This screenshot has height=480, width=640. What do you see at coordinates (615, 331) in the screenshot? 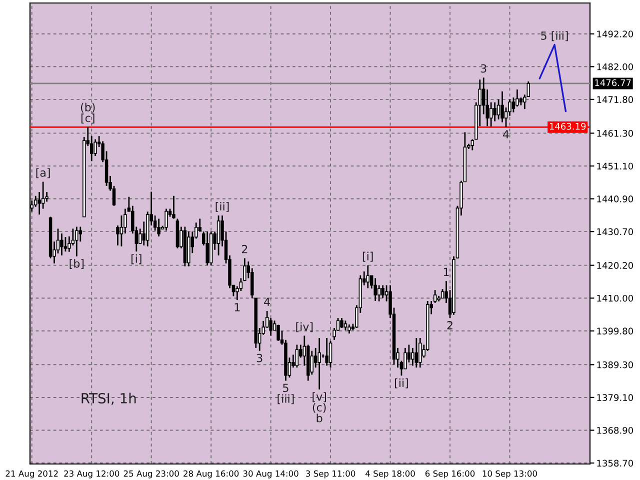
I see `y-tick-label: 1399.80` at bounding box center [615, 331].